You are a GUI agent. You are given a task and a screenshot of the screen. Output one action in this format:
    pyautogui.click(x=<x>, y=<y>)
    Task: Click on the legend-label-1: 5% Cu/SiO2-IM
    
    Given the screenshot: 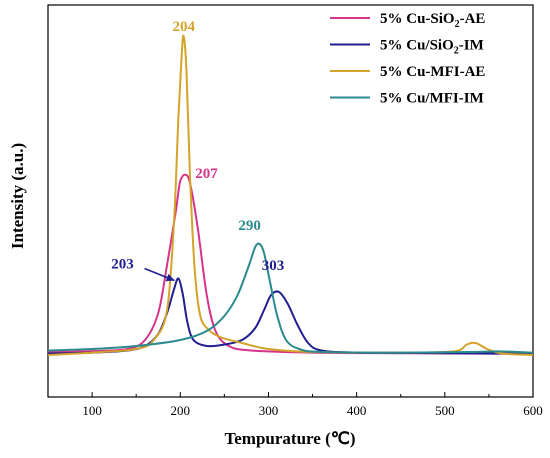 What is the action you would take?
    pyautogui.click(x=432, y=47)
    